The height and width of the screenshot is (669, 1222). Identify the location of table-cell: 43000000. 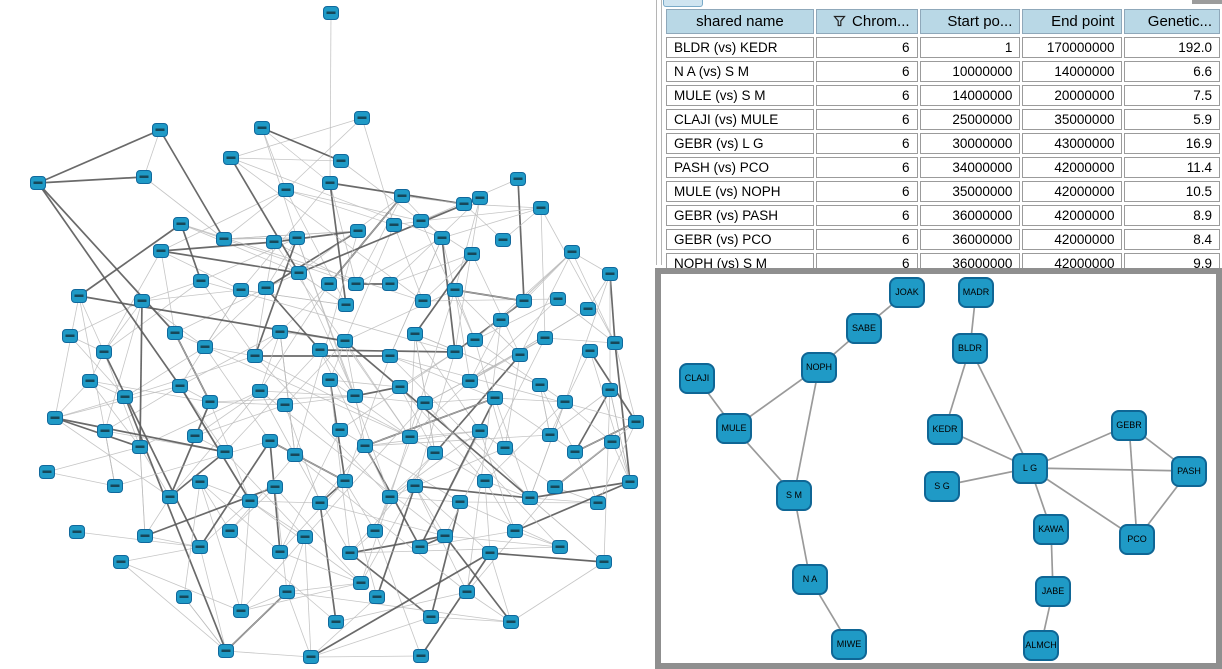
(1072, 143).